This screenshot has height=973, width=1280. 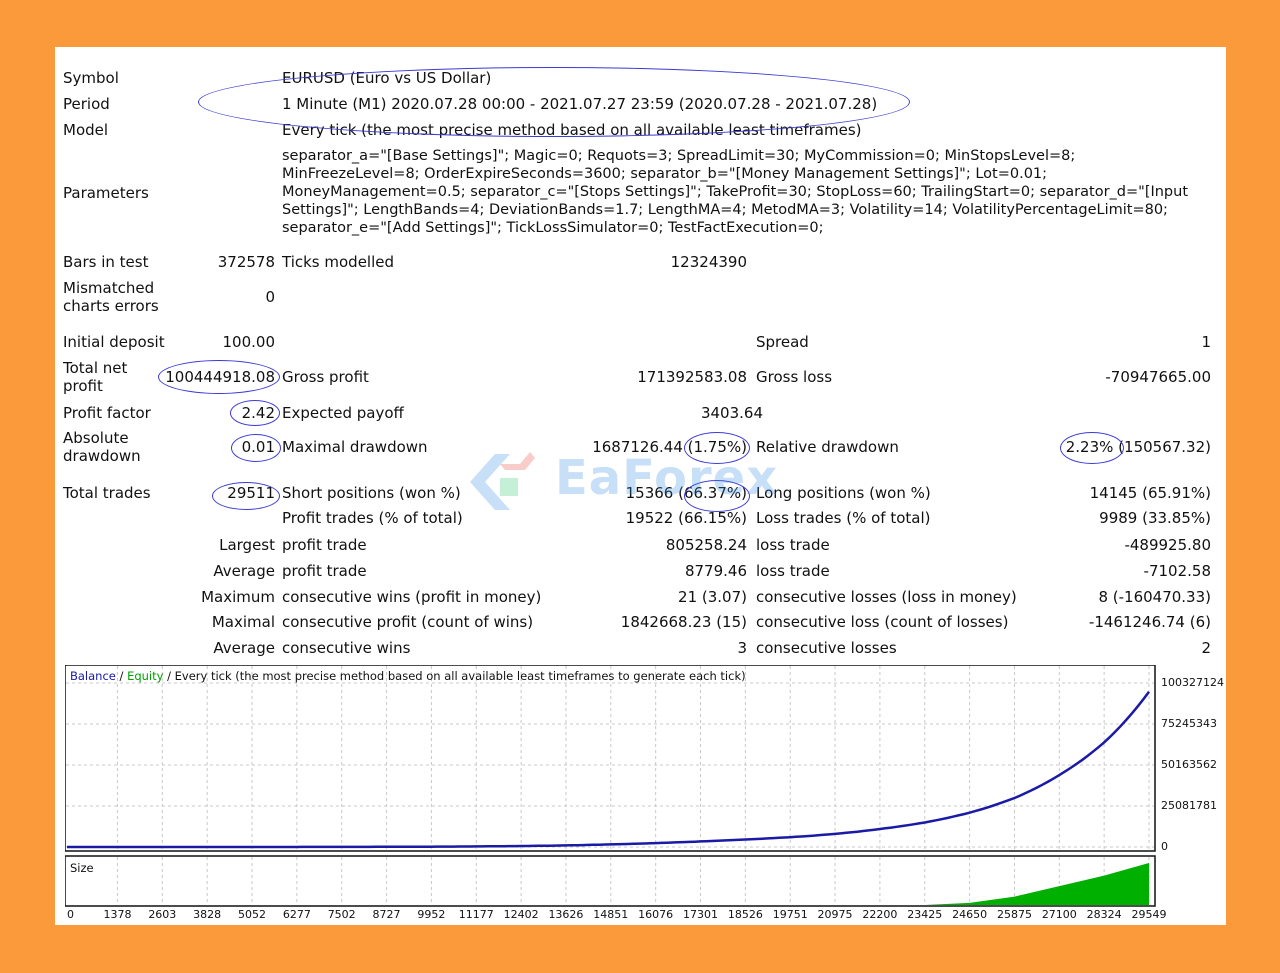 I want to click on mismatched-value: 0, so click(x=270, y=297).